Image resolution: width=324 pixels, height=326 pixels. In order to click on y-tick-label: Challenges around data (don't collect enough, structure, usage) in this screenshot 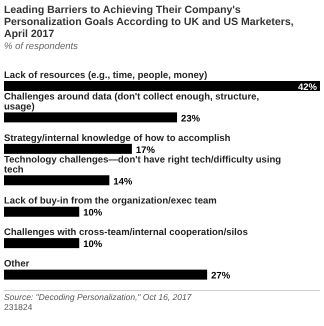, I will do `click(132, 101)`.